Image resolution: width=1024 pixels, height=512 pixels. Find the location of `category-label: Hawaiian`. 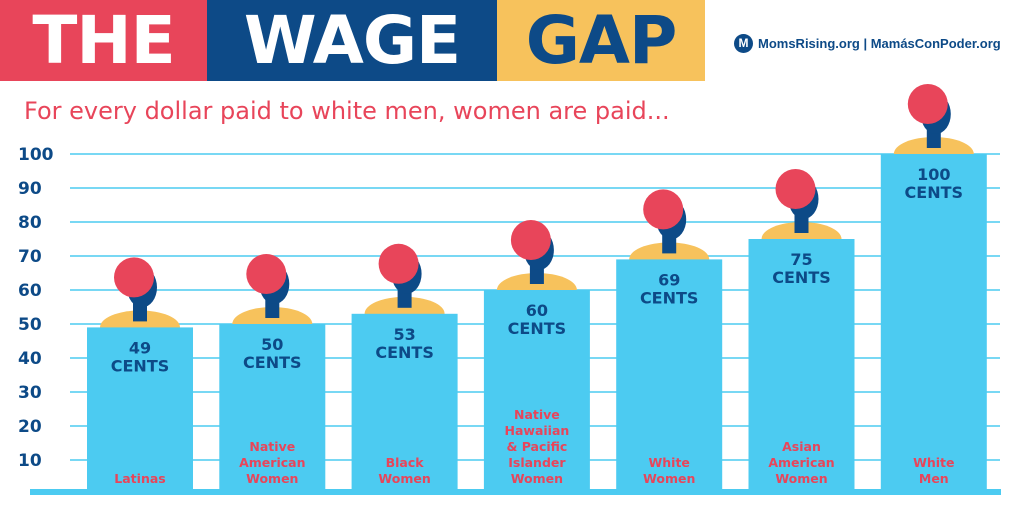

category-label: Hawaiian is located at coordinates (537, 430).